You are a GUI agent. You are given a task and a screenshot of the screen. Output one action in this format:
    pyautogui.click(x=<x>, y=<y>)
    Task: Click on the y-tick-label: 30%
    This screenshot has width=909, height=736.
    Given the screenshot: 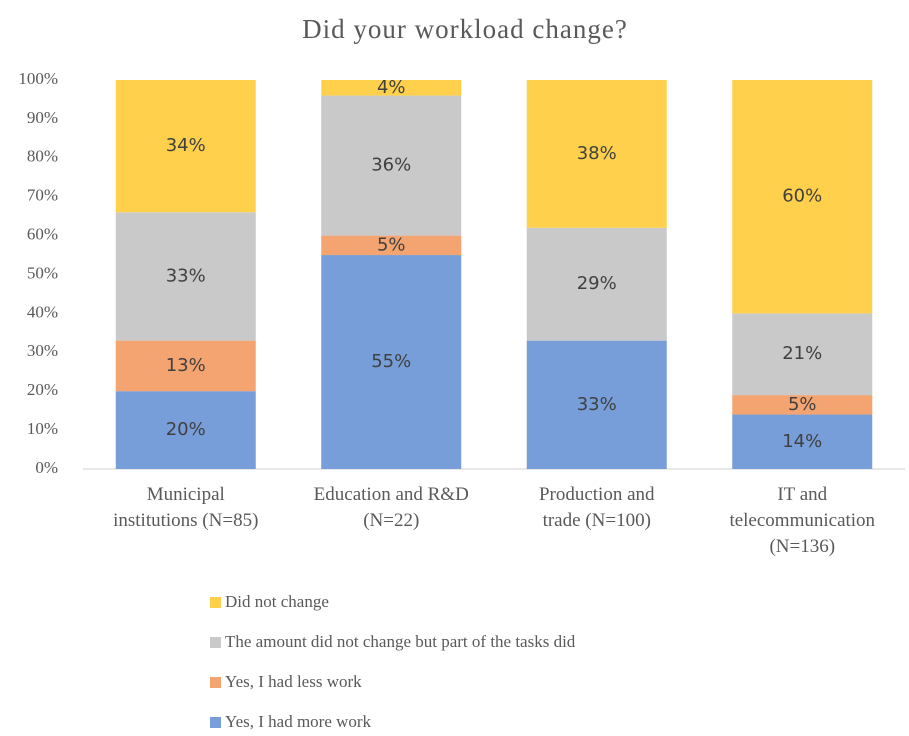 What is the action you would take?
    pyautogui.click(x=42, y=350)
    